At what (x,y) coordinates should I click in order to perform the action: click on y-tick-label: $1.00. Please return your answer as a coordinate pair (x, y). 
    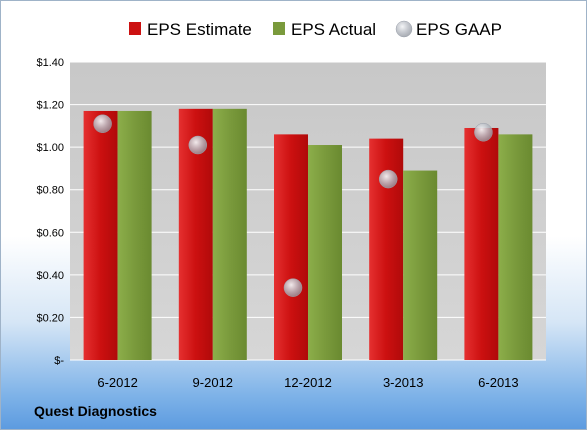
    Looking at the image, I should click on (50, 148).